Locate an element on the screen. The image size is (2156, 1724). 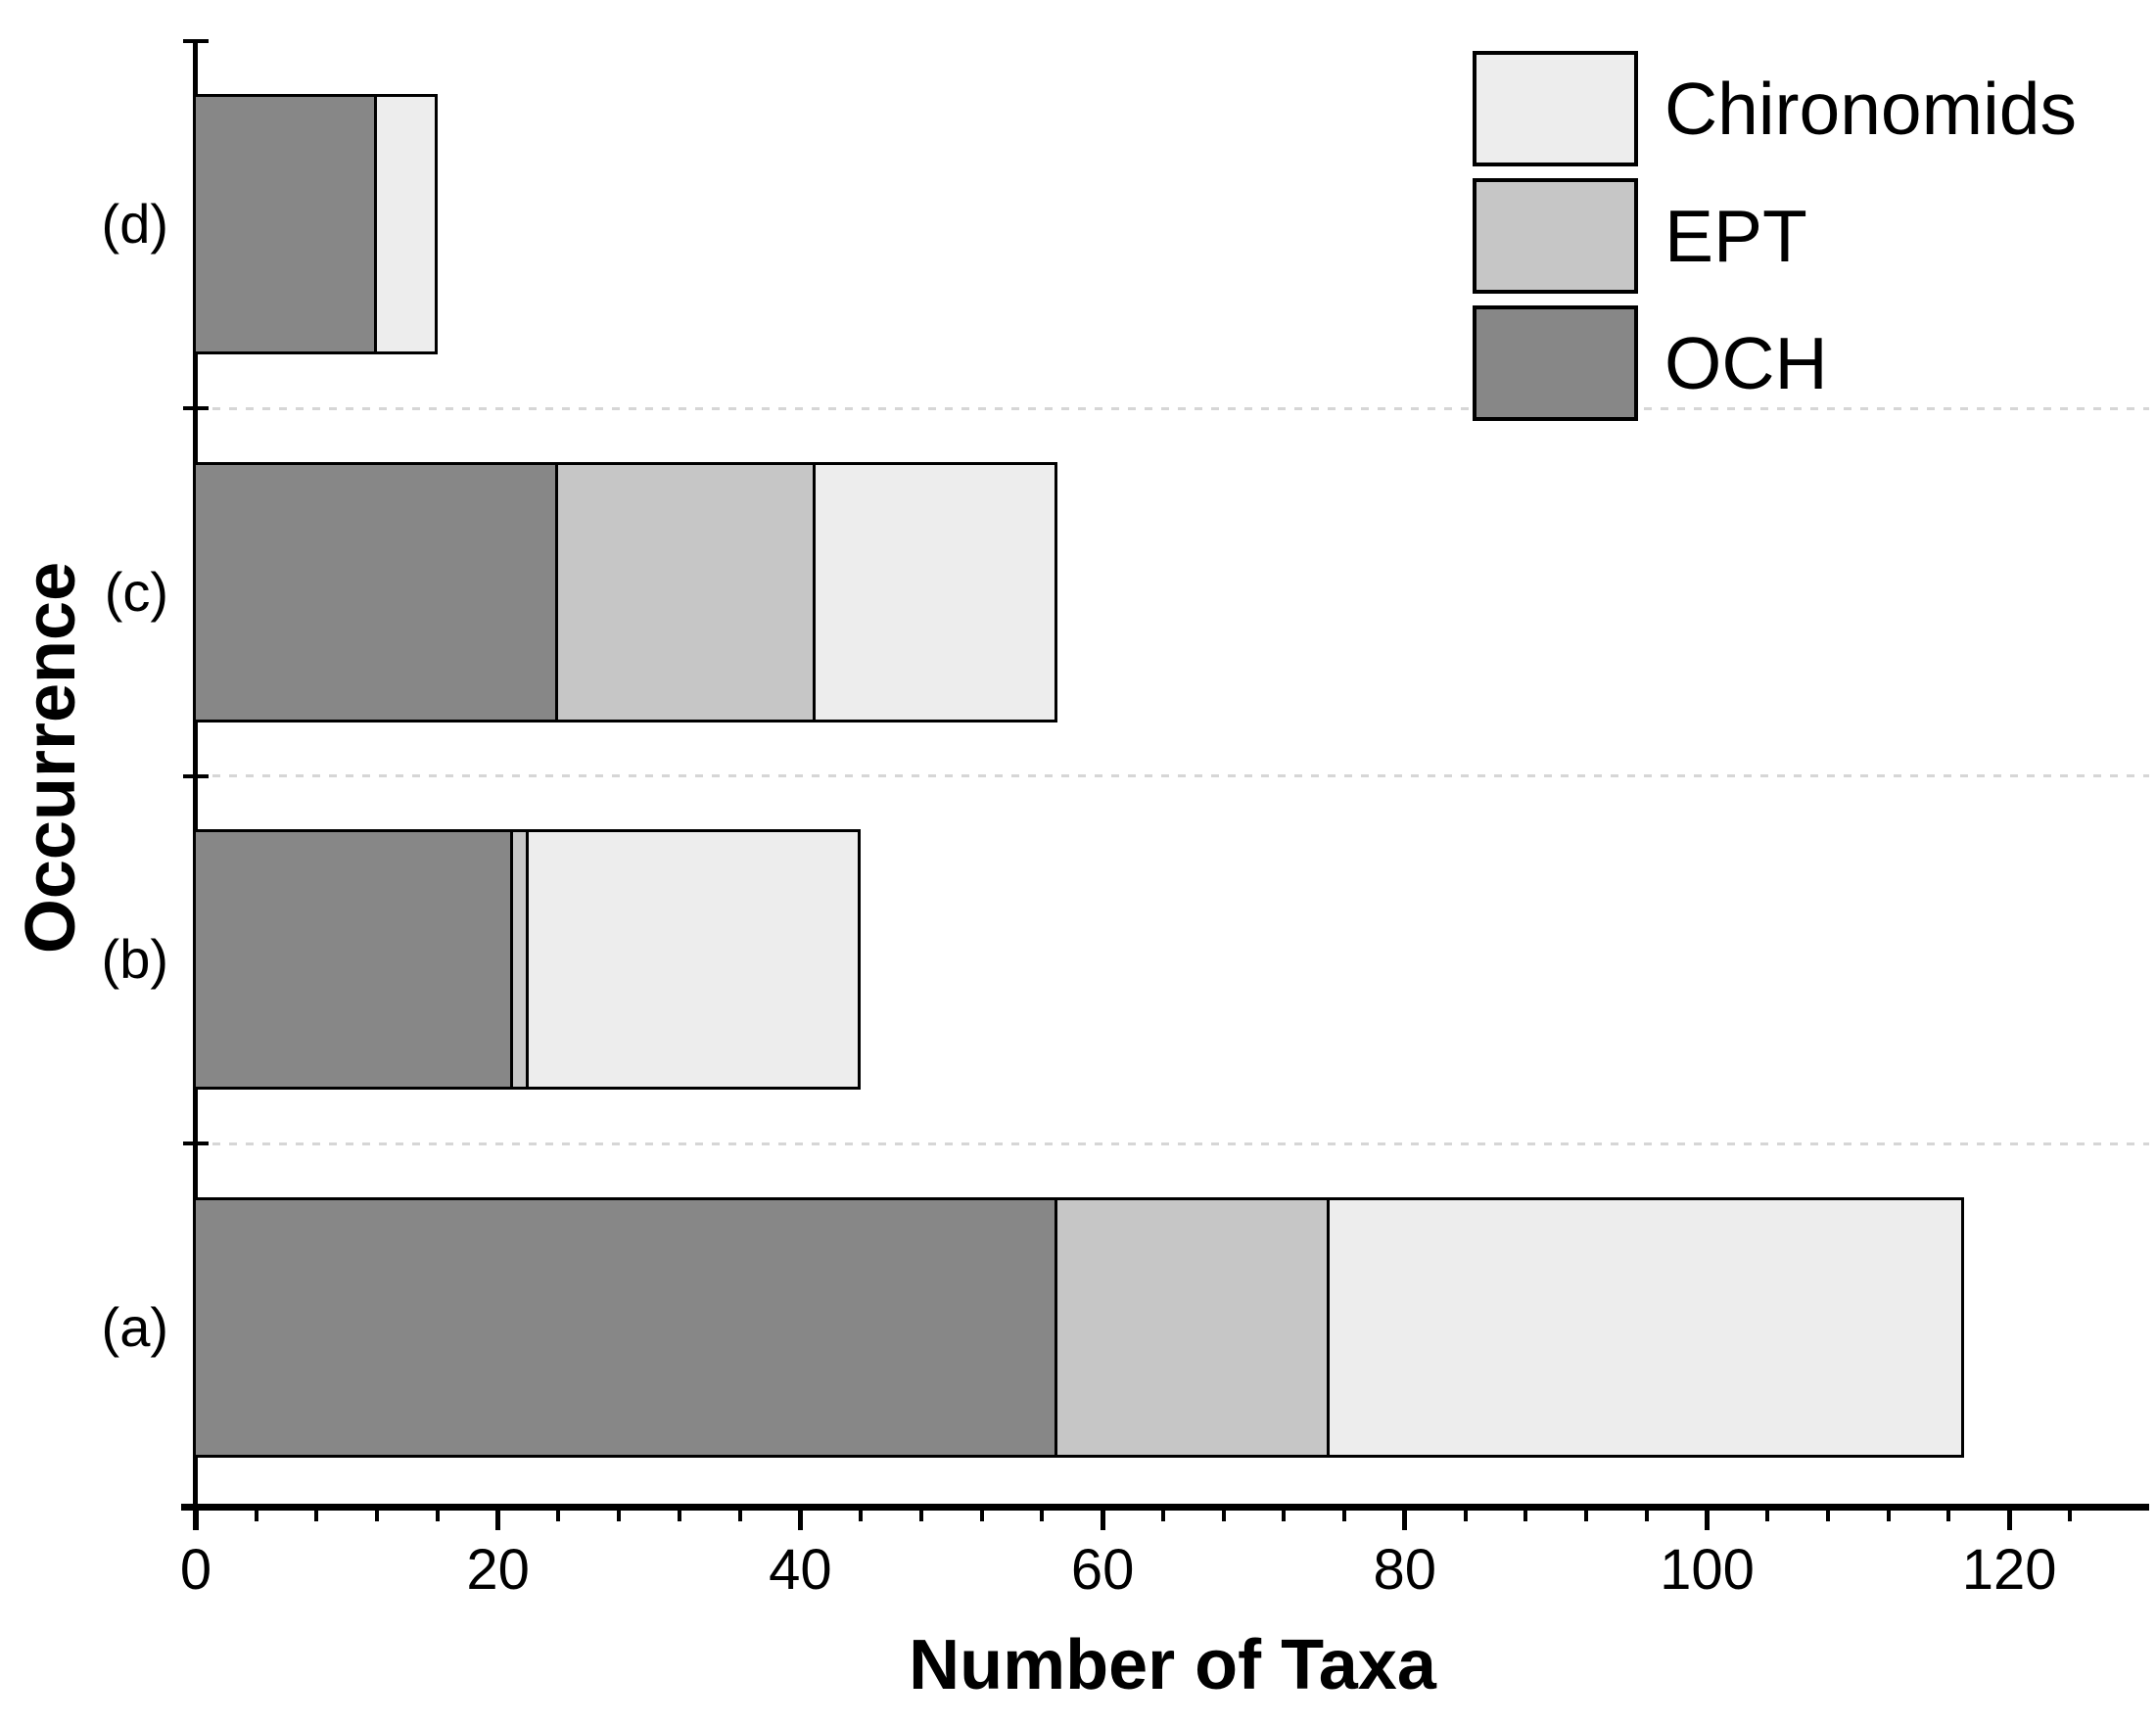
x-axis-title: Number of Taxa is located at coordinates (1173, 1665).